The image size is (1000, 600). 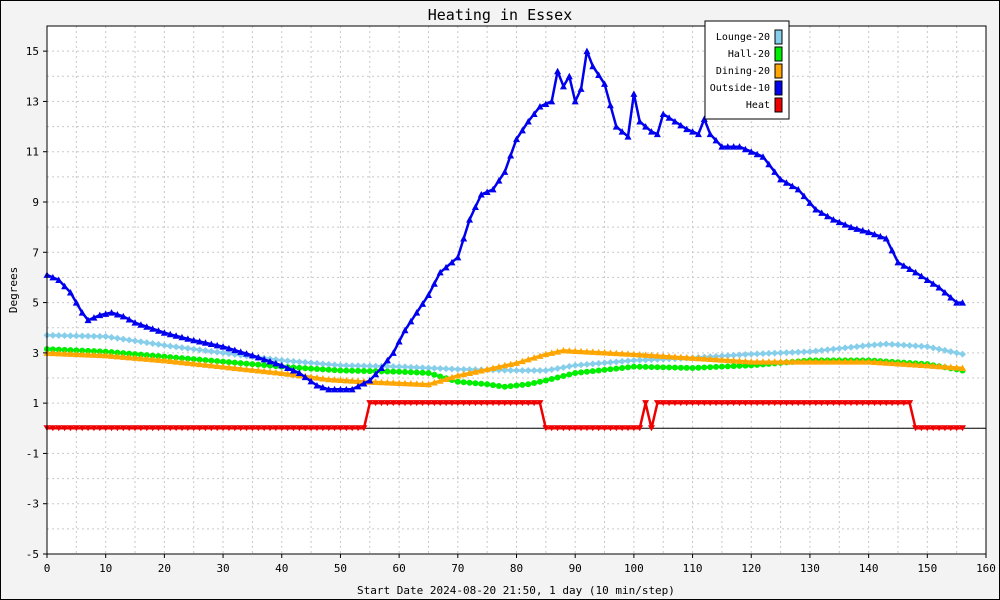 I want to click on legend-swatch, so click(x=778, y=71).